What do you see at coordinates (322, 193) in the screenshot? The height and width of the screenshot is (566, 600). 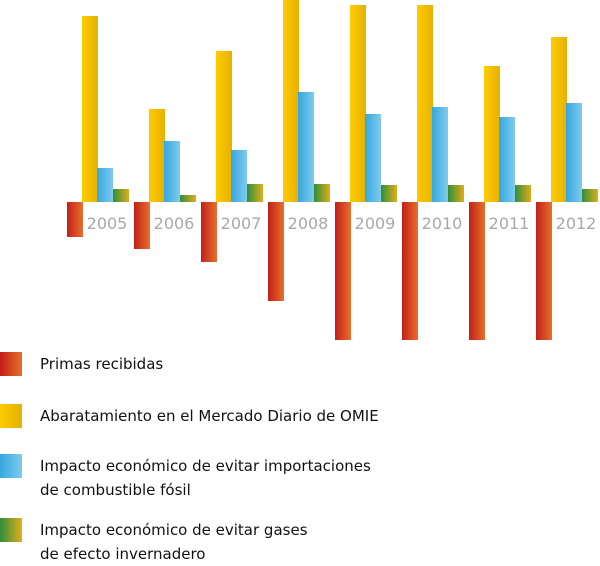 I see `bar-gases-2008` at bounding box center [322, 193].